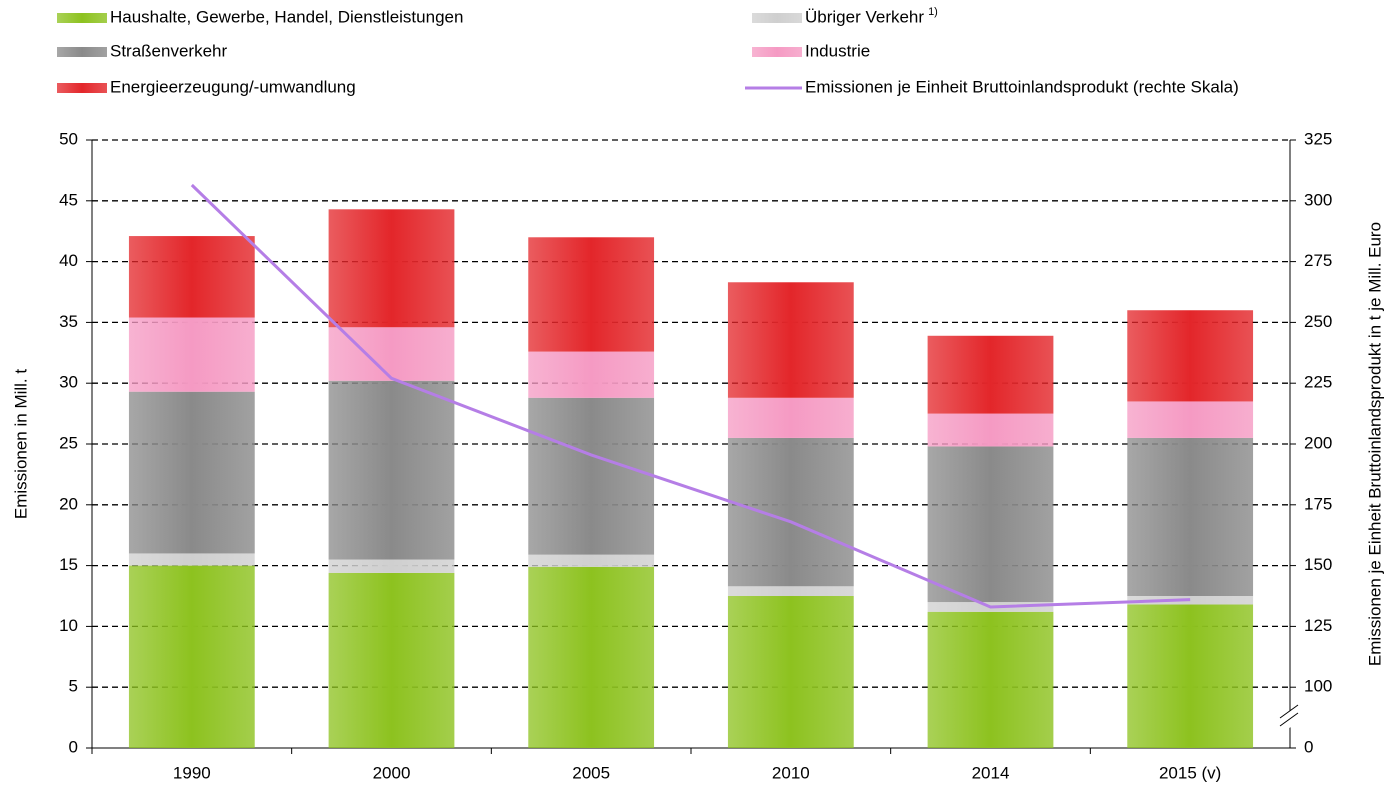 This screenshot has width=1397, height=794. Describe the element at coordinates (68, 260) in the screenshot. I see `y-tick-label: 40` at that location.